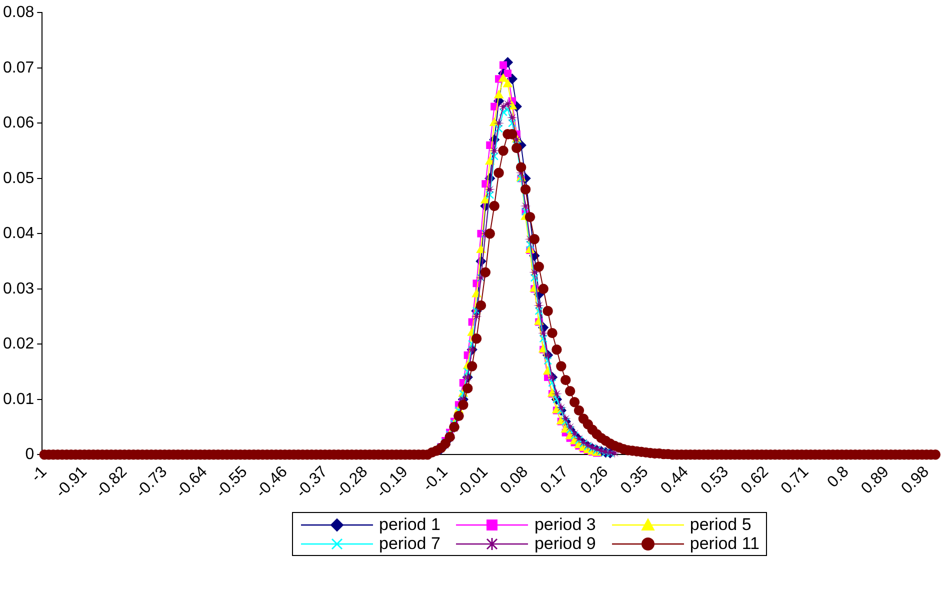 This screenshot has width=952, height=591. I want to click on legend-label: period 1, so click(409, 524).